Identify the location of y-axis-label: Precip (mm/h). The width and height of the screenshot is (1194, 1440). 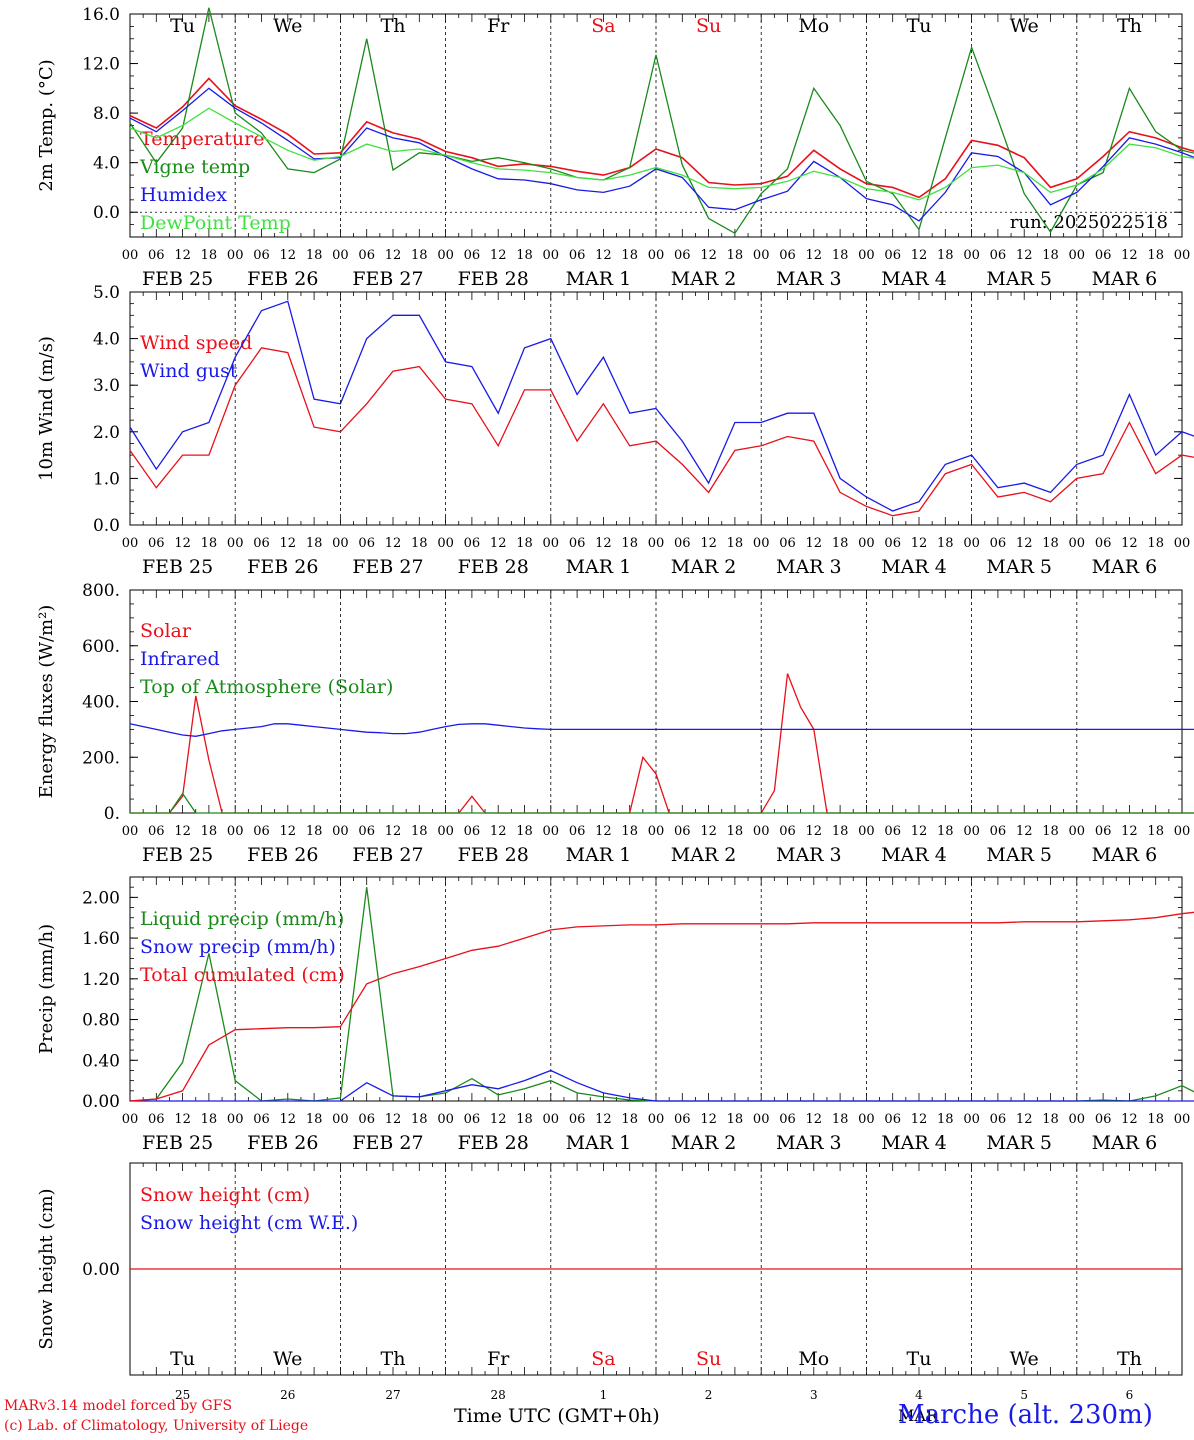
(46, 989).